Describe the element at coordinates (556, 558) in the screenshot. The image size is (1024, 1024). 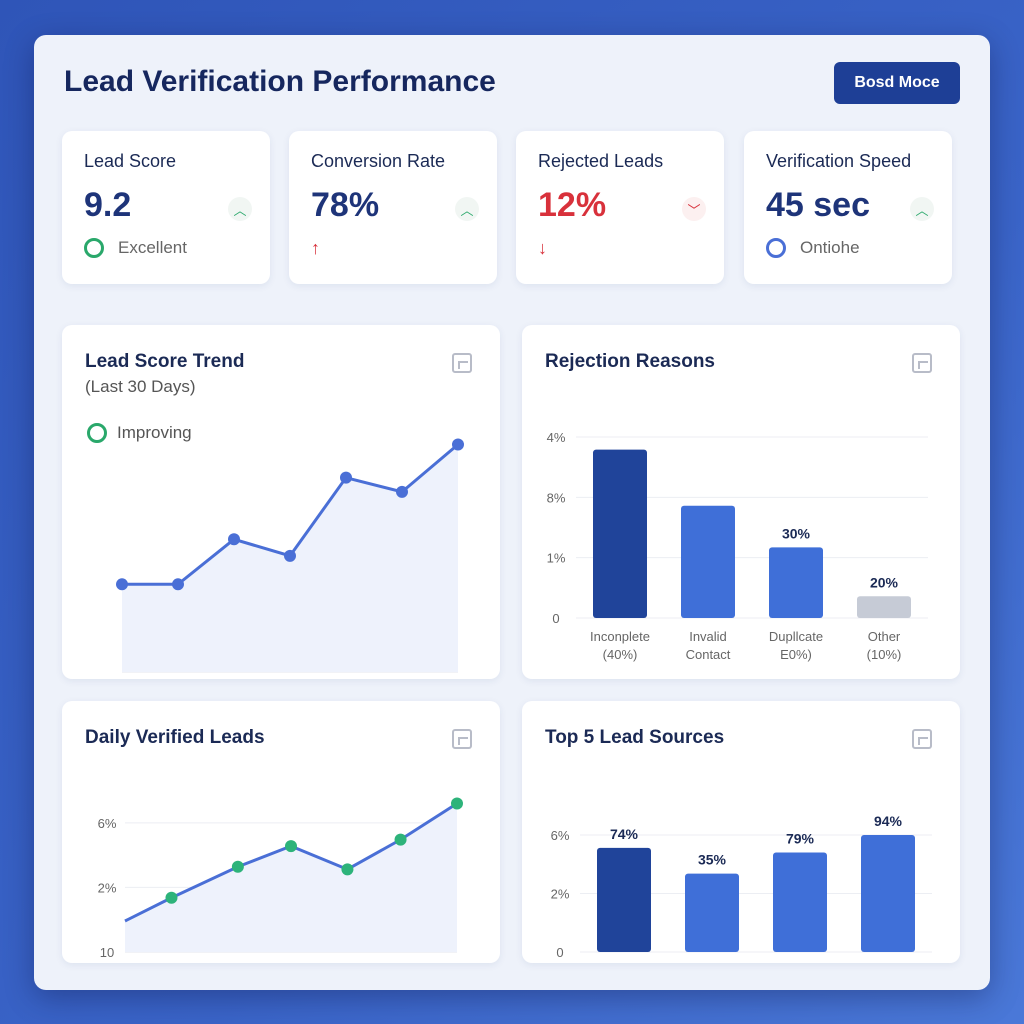
I see `y-tick-label: 1%` at that location.